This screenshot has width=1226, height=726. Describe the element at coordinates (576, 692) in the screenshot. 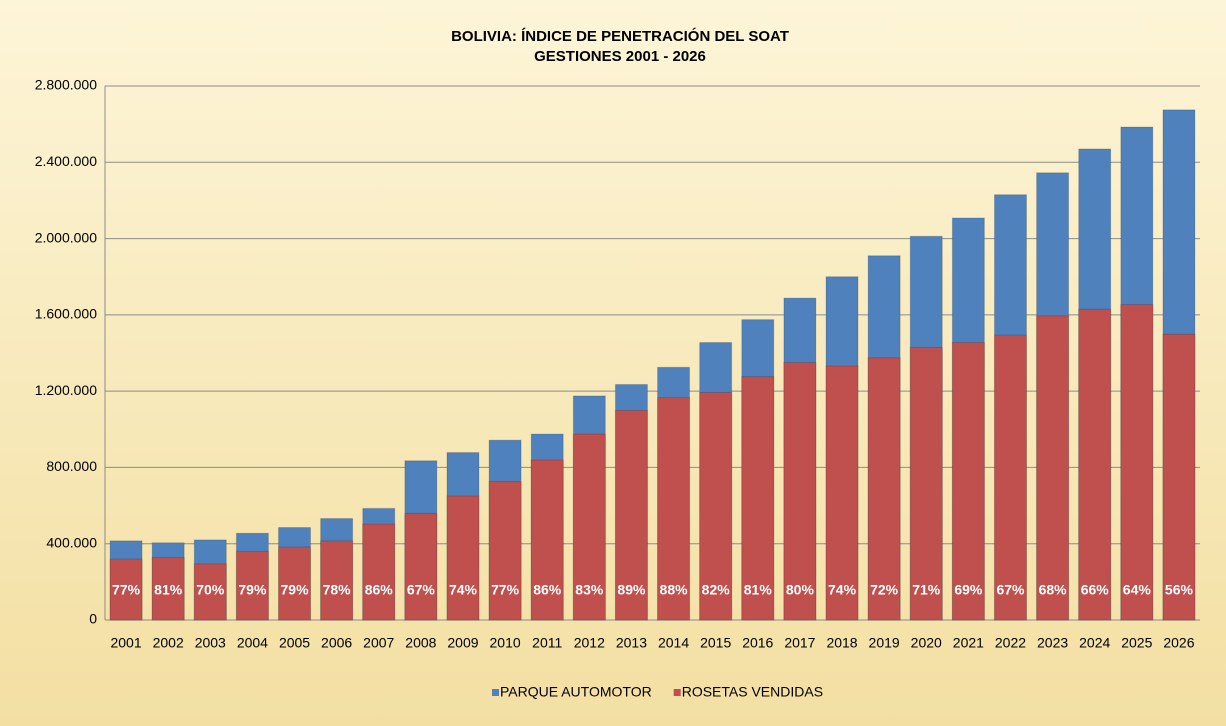

I see `legend-label: PARQUE AUTOMOTOR` at that location.